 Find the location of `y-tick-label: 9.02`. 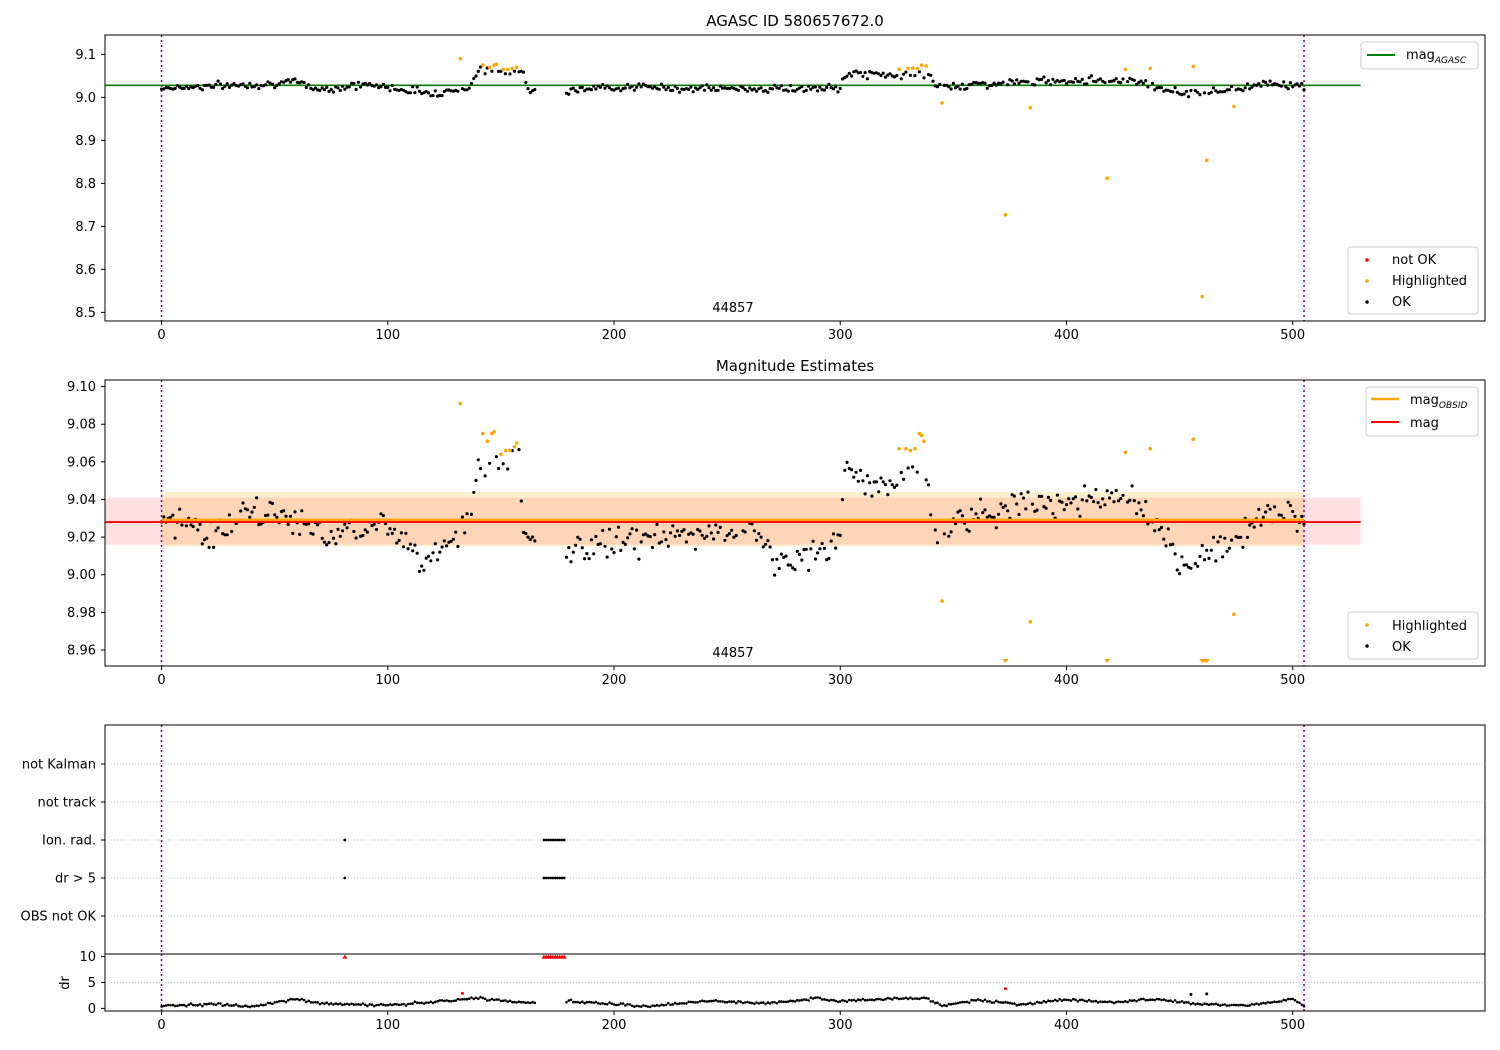

y-tick-label: 9.02 is located at coordinates (81, 538).